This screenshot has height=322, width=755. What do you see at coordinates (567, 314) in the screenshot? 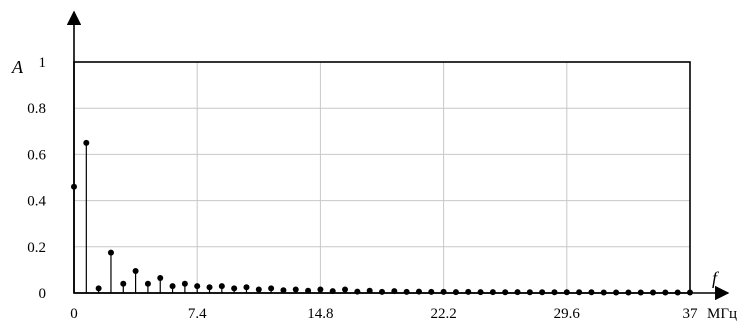
I see `x-tick-label-4: 29.6` at bounding box center [567, 314].